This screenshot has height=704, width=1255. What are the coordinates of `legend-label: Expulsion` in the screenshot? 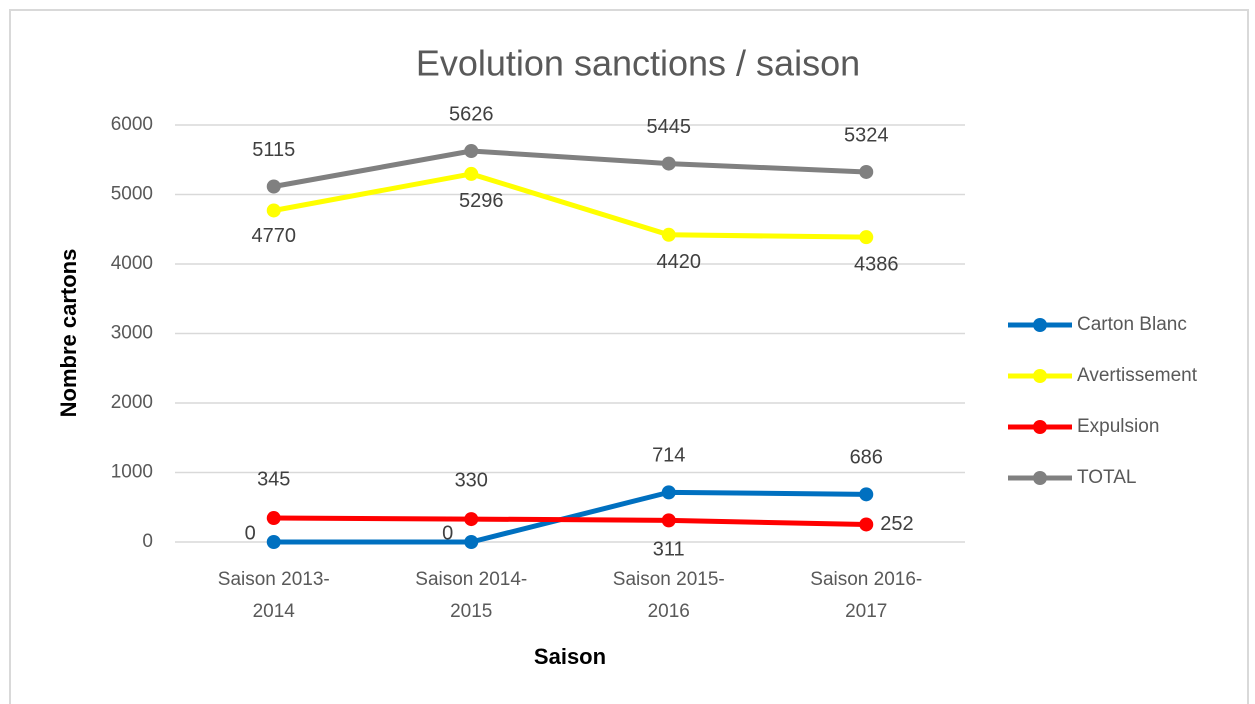 It's located at (1118, 426).